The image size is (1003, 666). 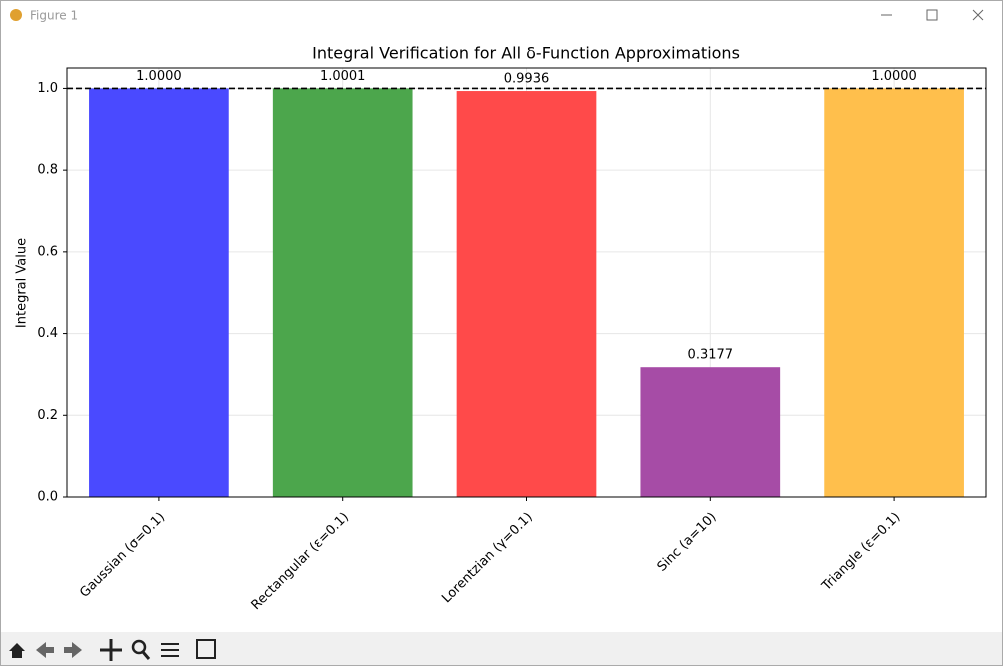 I want to click on value-label: 0.9936, so click(x=527, y=79).